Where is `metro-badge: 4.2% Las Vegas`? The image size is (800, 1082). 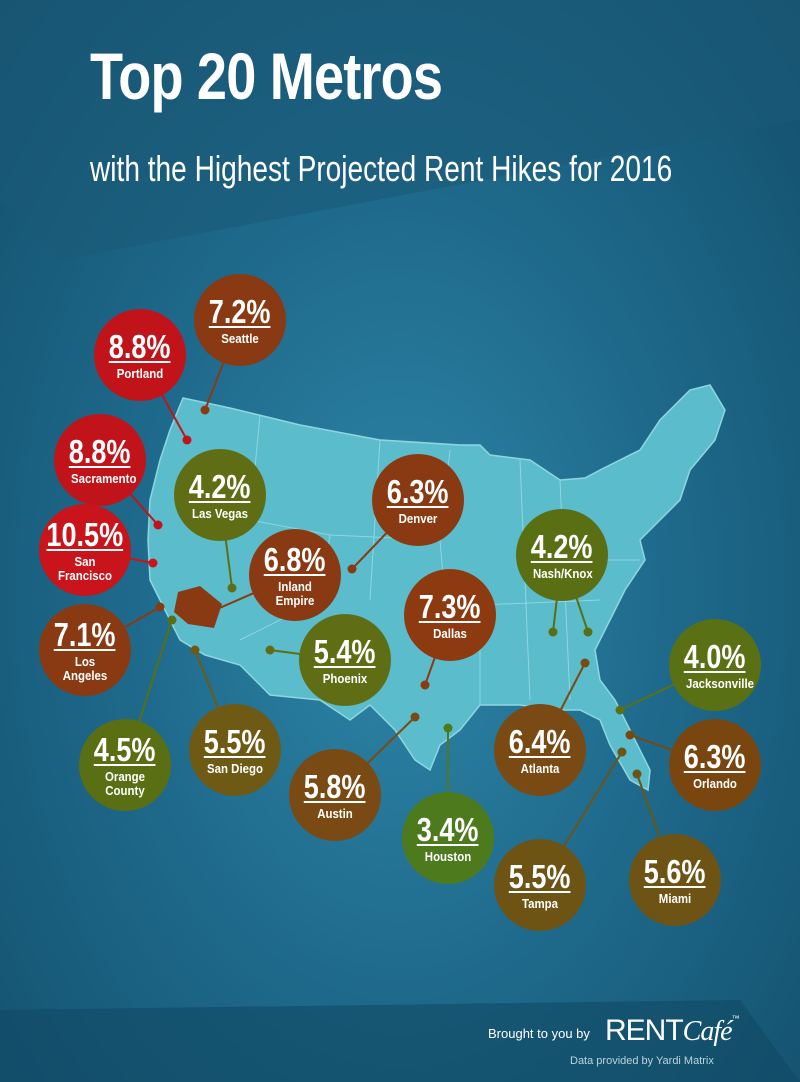 metro-badge: 4.2% Las Vegas is located at coordinates (220, 495).